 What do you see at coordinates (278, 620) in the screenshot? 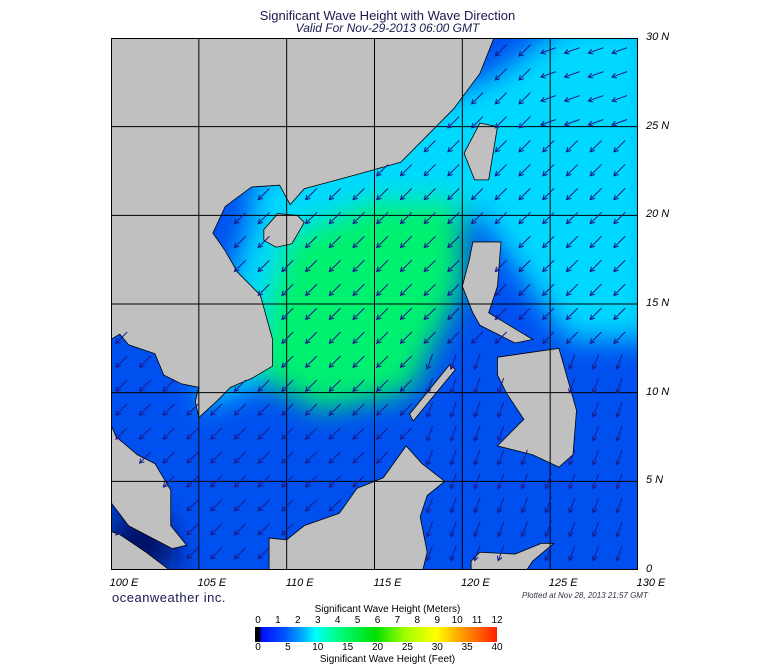
I see `legend-meter-tick: 1` at bounding box center [278, 620].